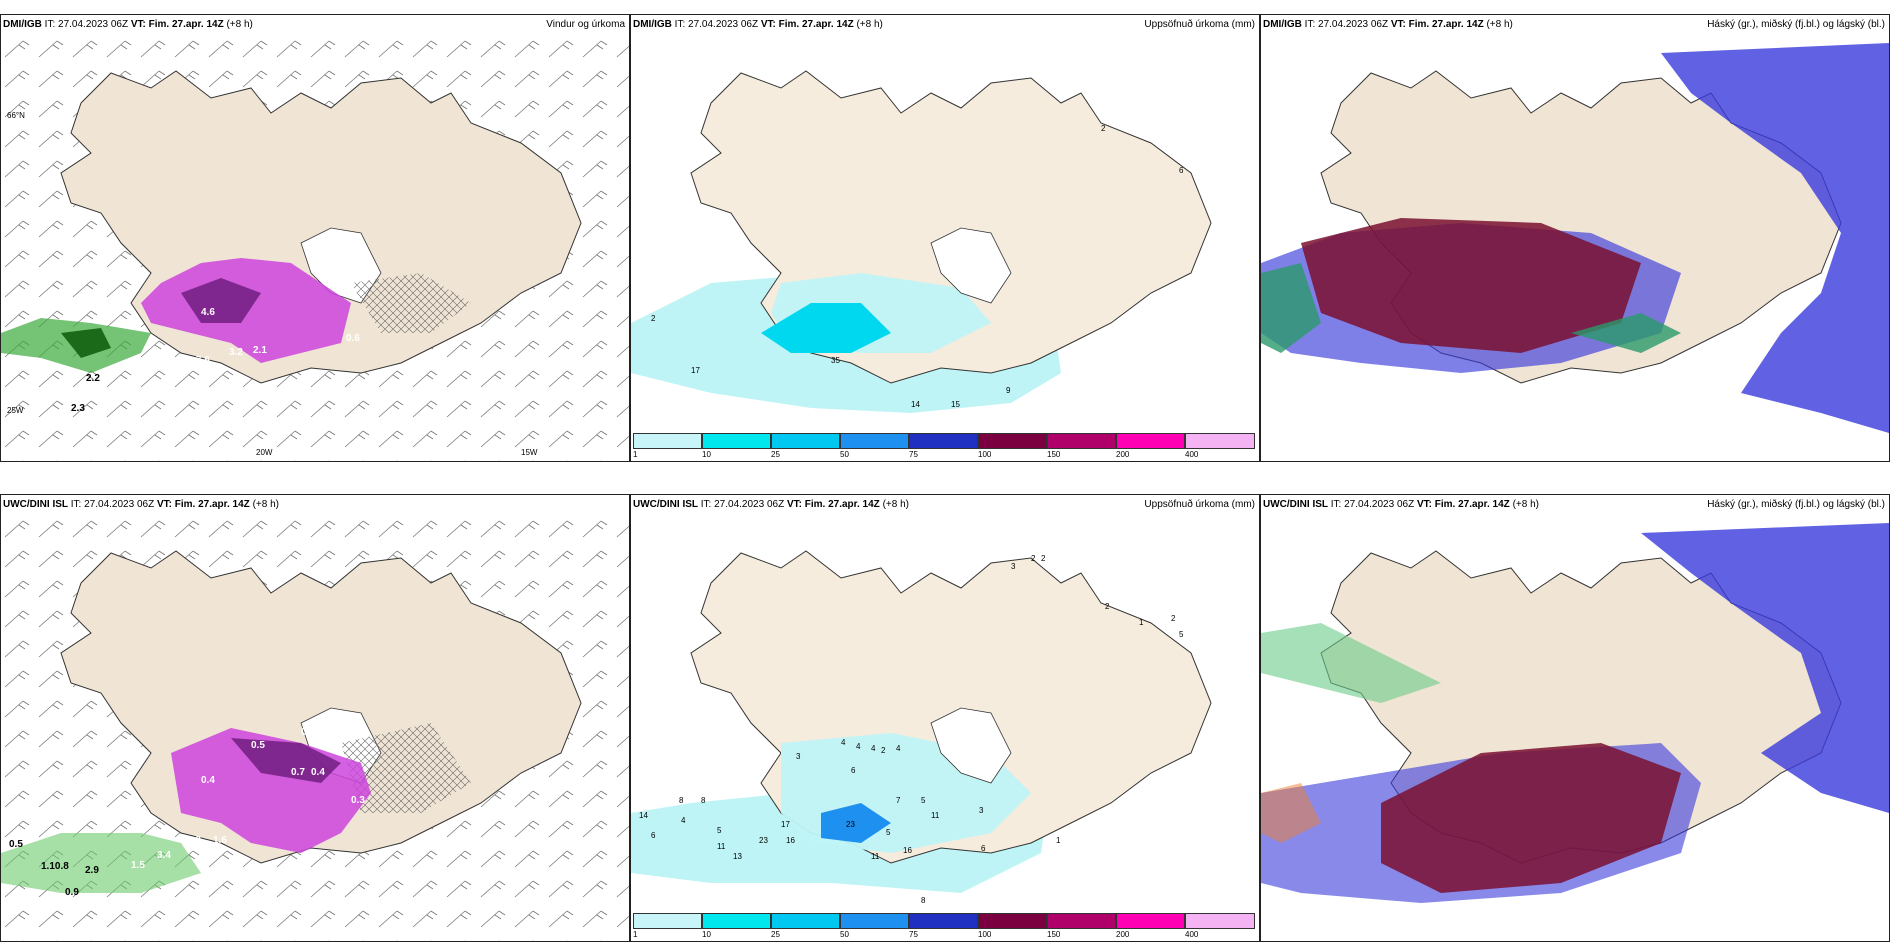 The height and width of the screenshot is (950, 1900). Describe the element at coordinates (138, 865) in the screenshot. I see `wind-value: 1.5` at that location.